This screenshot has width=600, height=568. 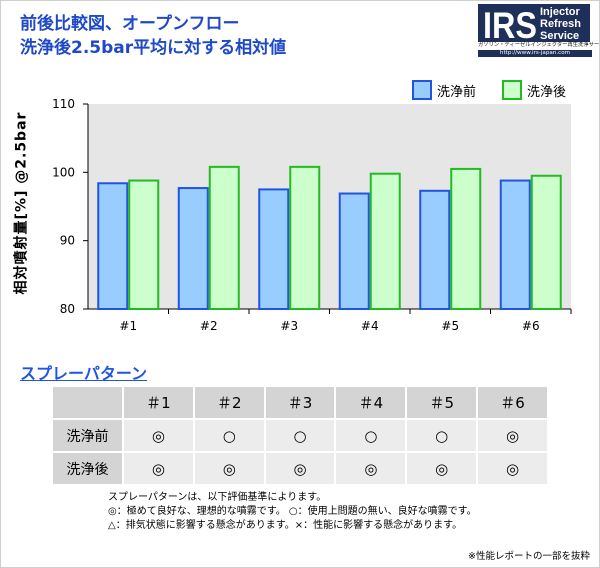 What do you see at coordinates (285, 525) in the screenshot?
I see `note-line: △：排気状態に影響する懸念があります。×：性能に影響する懸念があります。` at bounding box center [285, 525].